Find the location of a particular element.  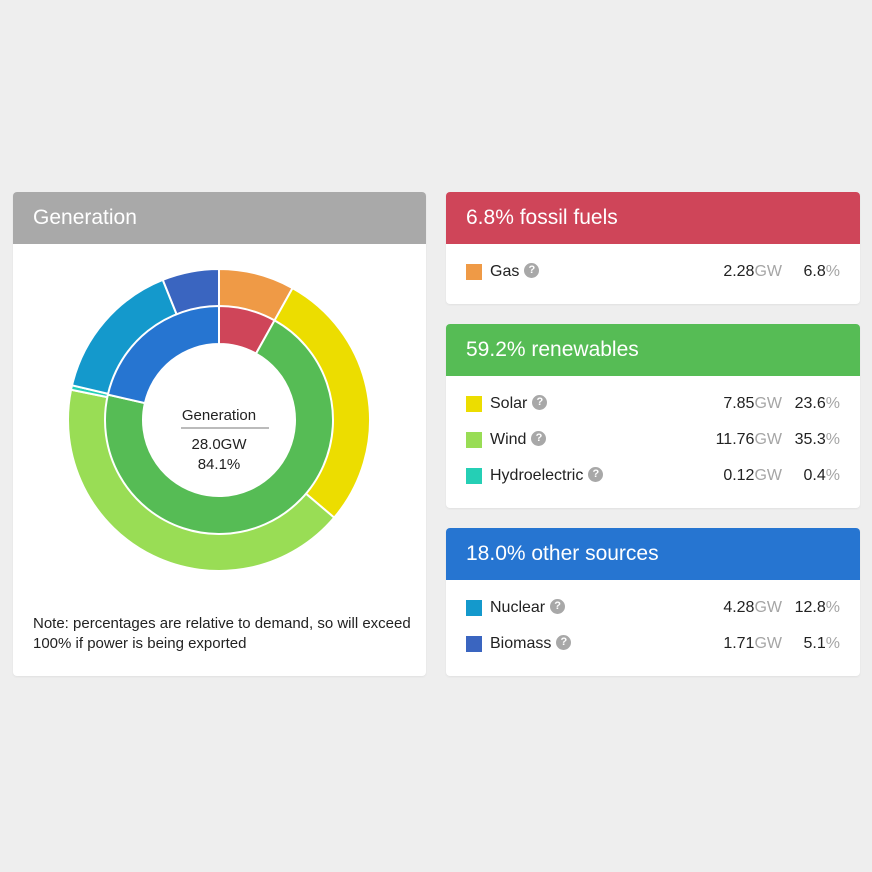

generation-card-title: Generation is located at coordinates (219, 218).